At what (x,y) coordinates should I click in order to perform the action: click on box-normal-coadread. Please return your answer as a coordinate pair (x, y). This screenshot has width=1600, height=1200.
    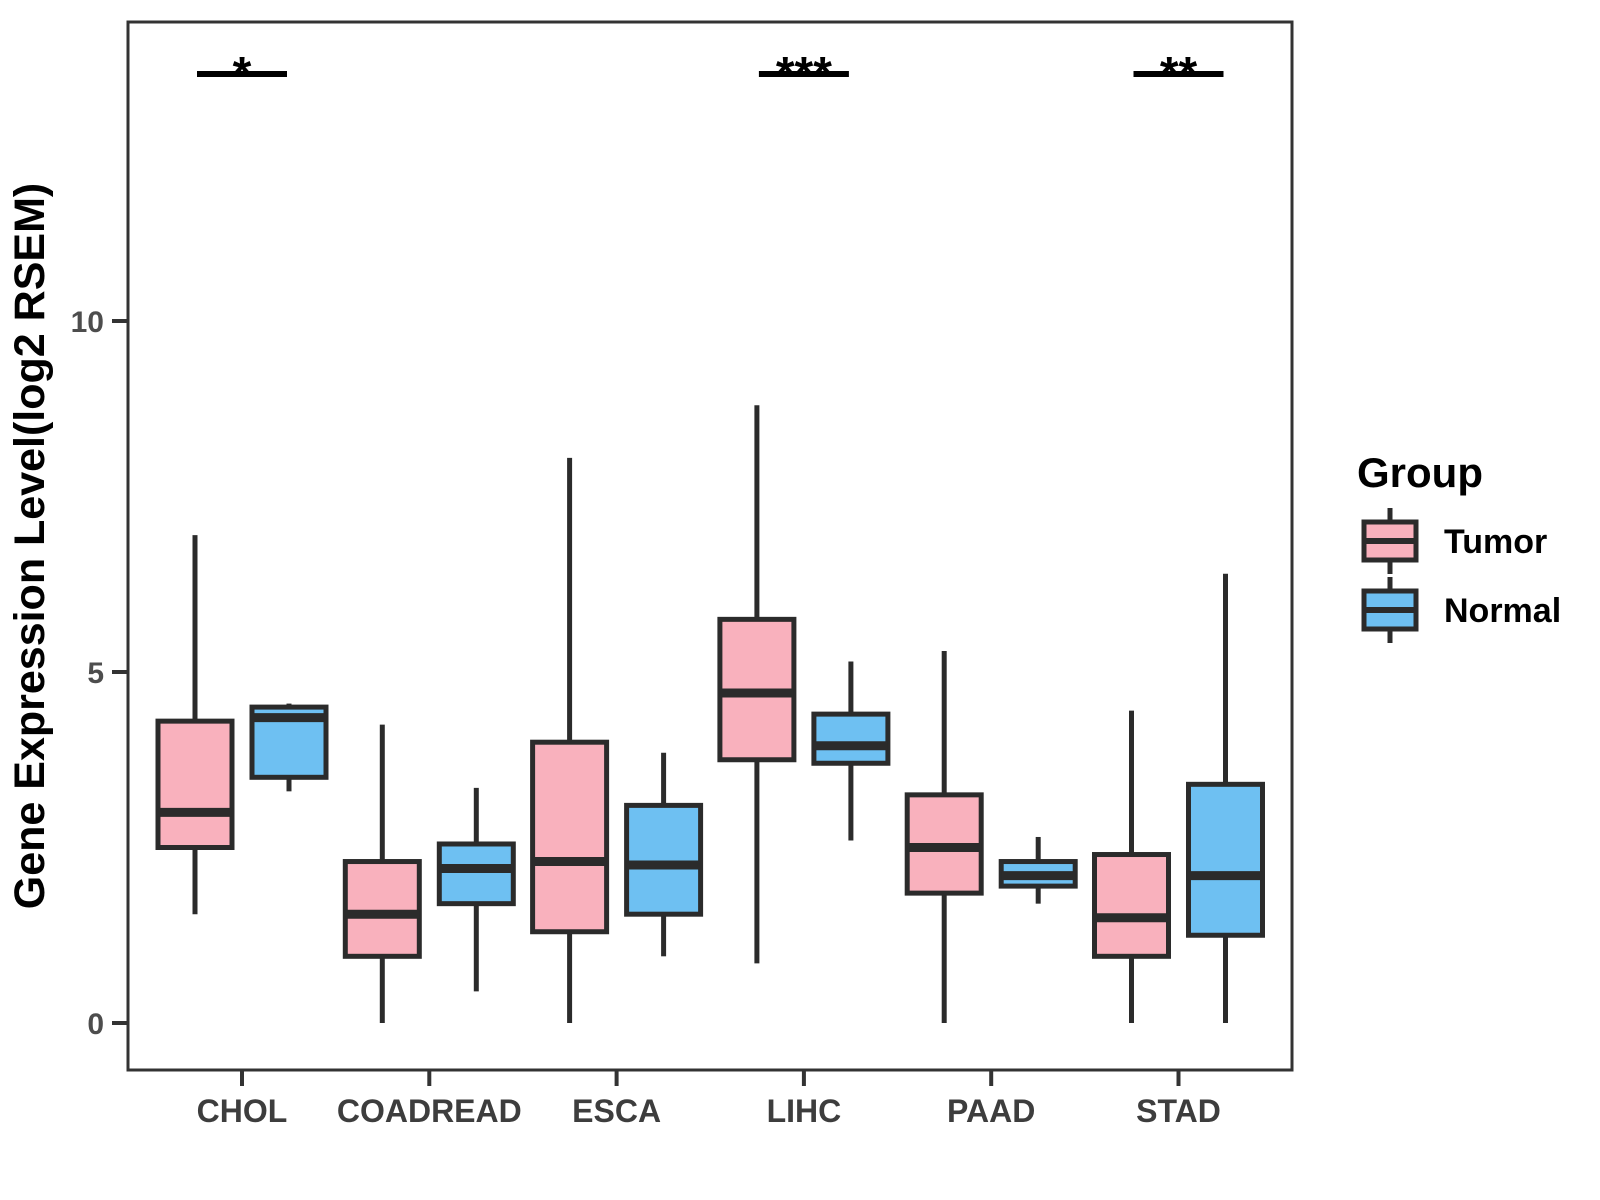
    Looking at the image, I should click on (476, 889).